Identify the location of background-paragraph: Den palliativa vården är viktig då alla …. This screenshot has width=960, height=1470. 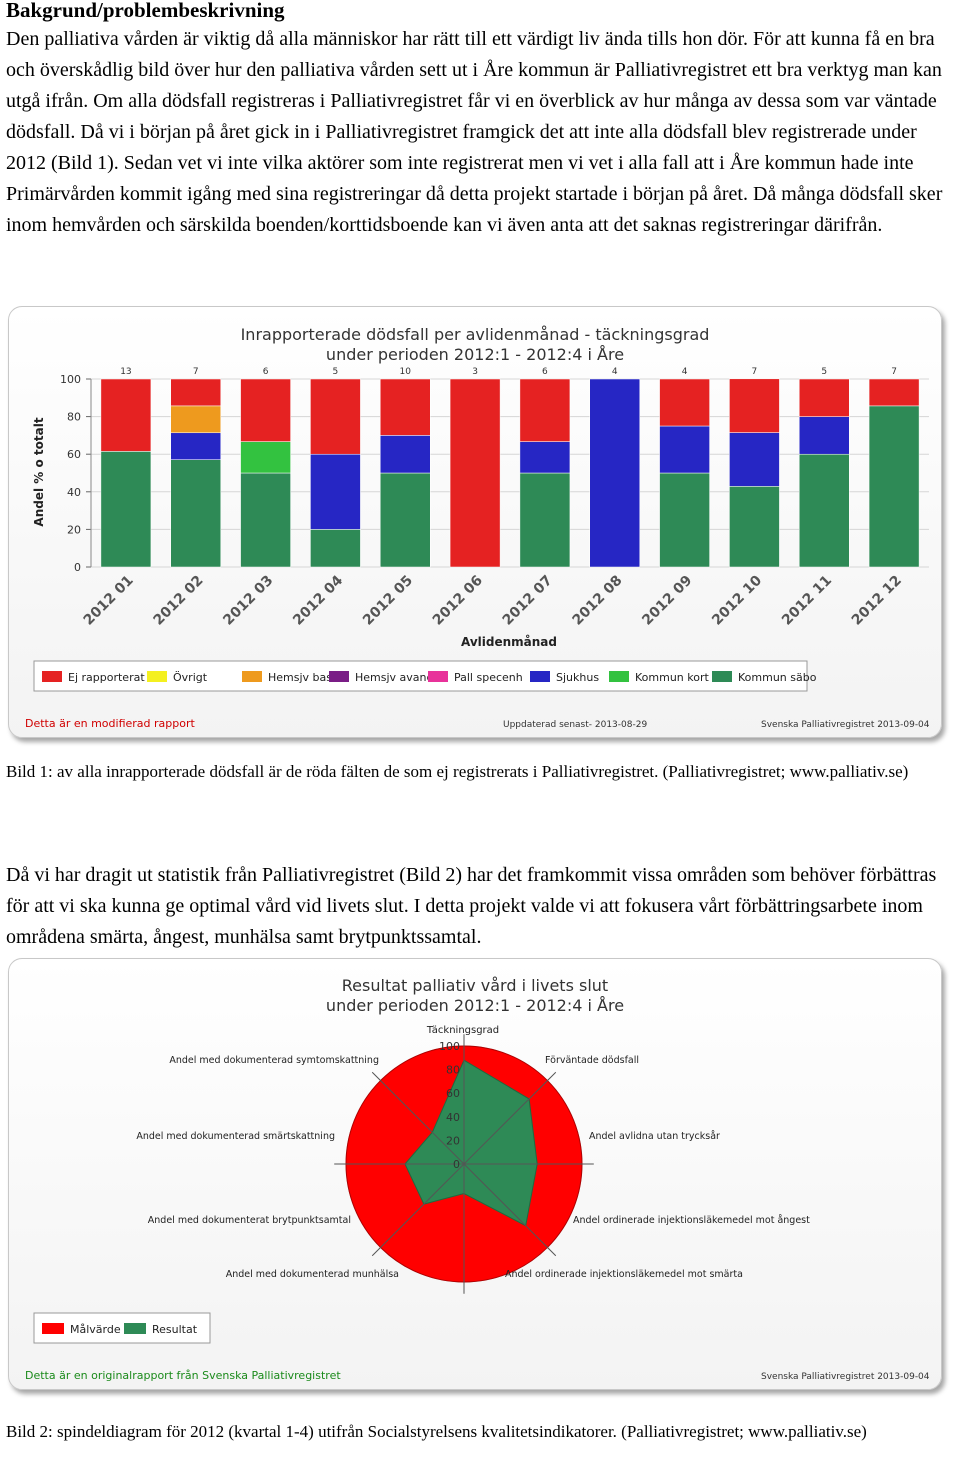
(474, 132).